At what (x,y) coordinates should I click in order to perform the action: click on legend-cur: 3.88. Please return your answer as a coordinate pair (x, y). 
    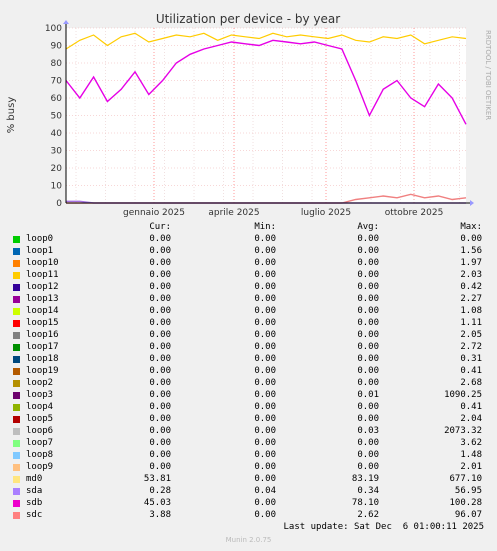
    Looking at the image, I should click on (160, 515).